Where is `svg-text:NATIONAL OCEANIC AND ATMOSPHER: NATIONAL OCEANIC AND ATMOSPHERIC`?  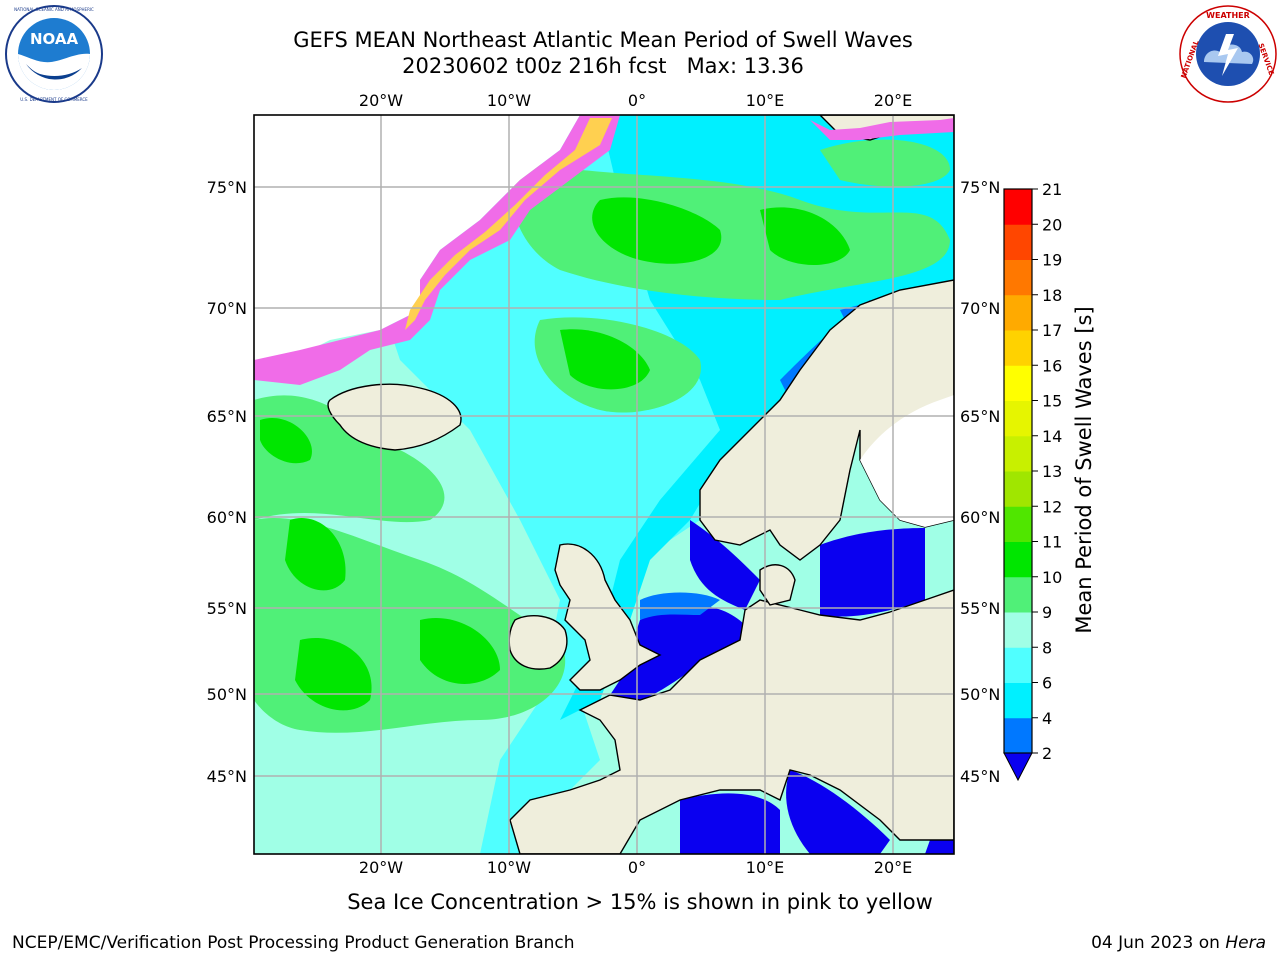
svg-text:NATIONAL OCEANIC AND ATMOSPHER: NATIONAL OCEANIC AND ATMOSPHERIC is located at coordinates (54, 9).